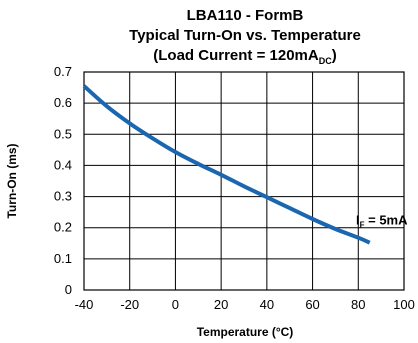 This screenshot has width=418, height=343. I want to click on x-tick-label-7: 100, so click(404, 304).